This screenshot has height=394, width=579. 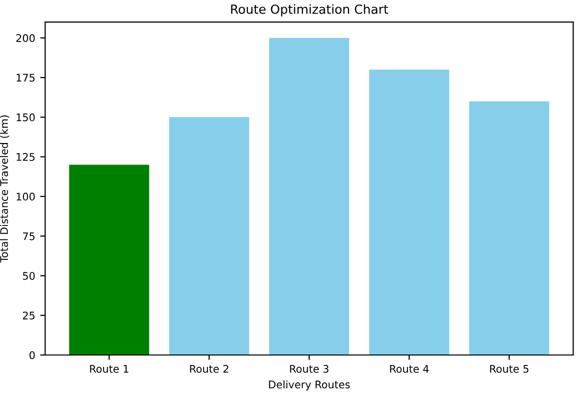 What do you see at coordinates (5, 189) in the screenshot?
I see `y-axis-title: Total Distance Traveled (km)` at bounding box center [5, 189].